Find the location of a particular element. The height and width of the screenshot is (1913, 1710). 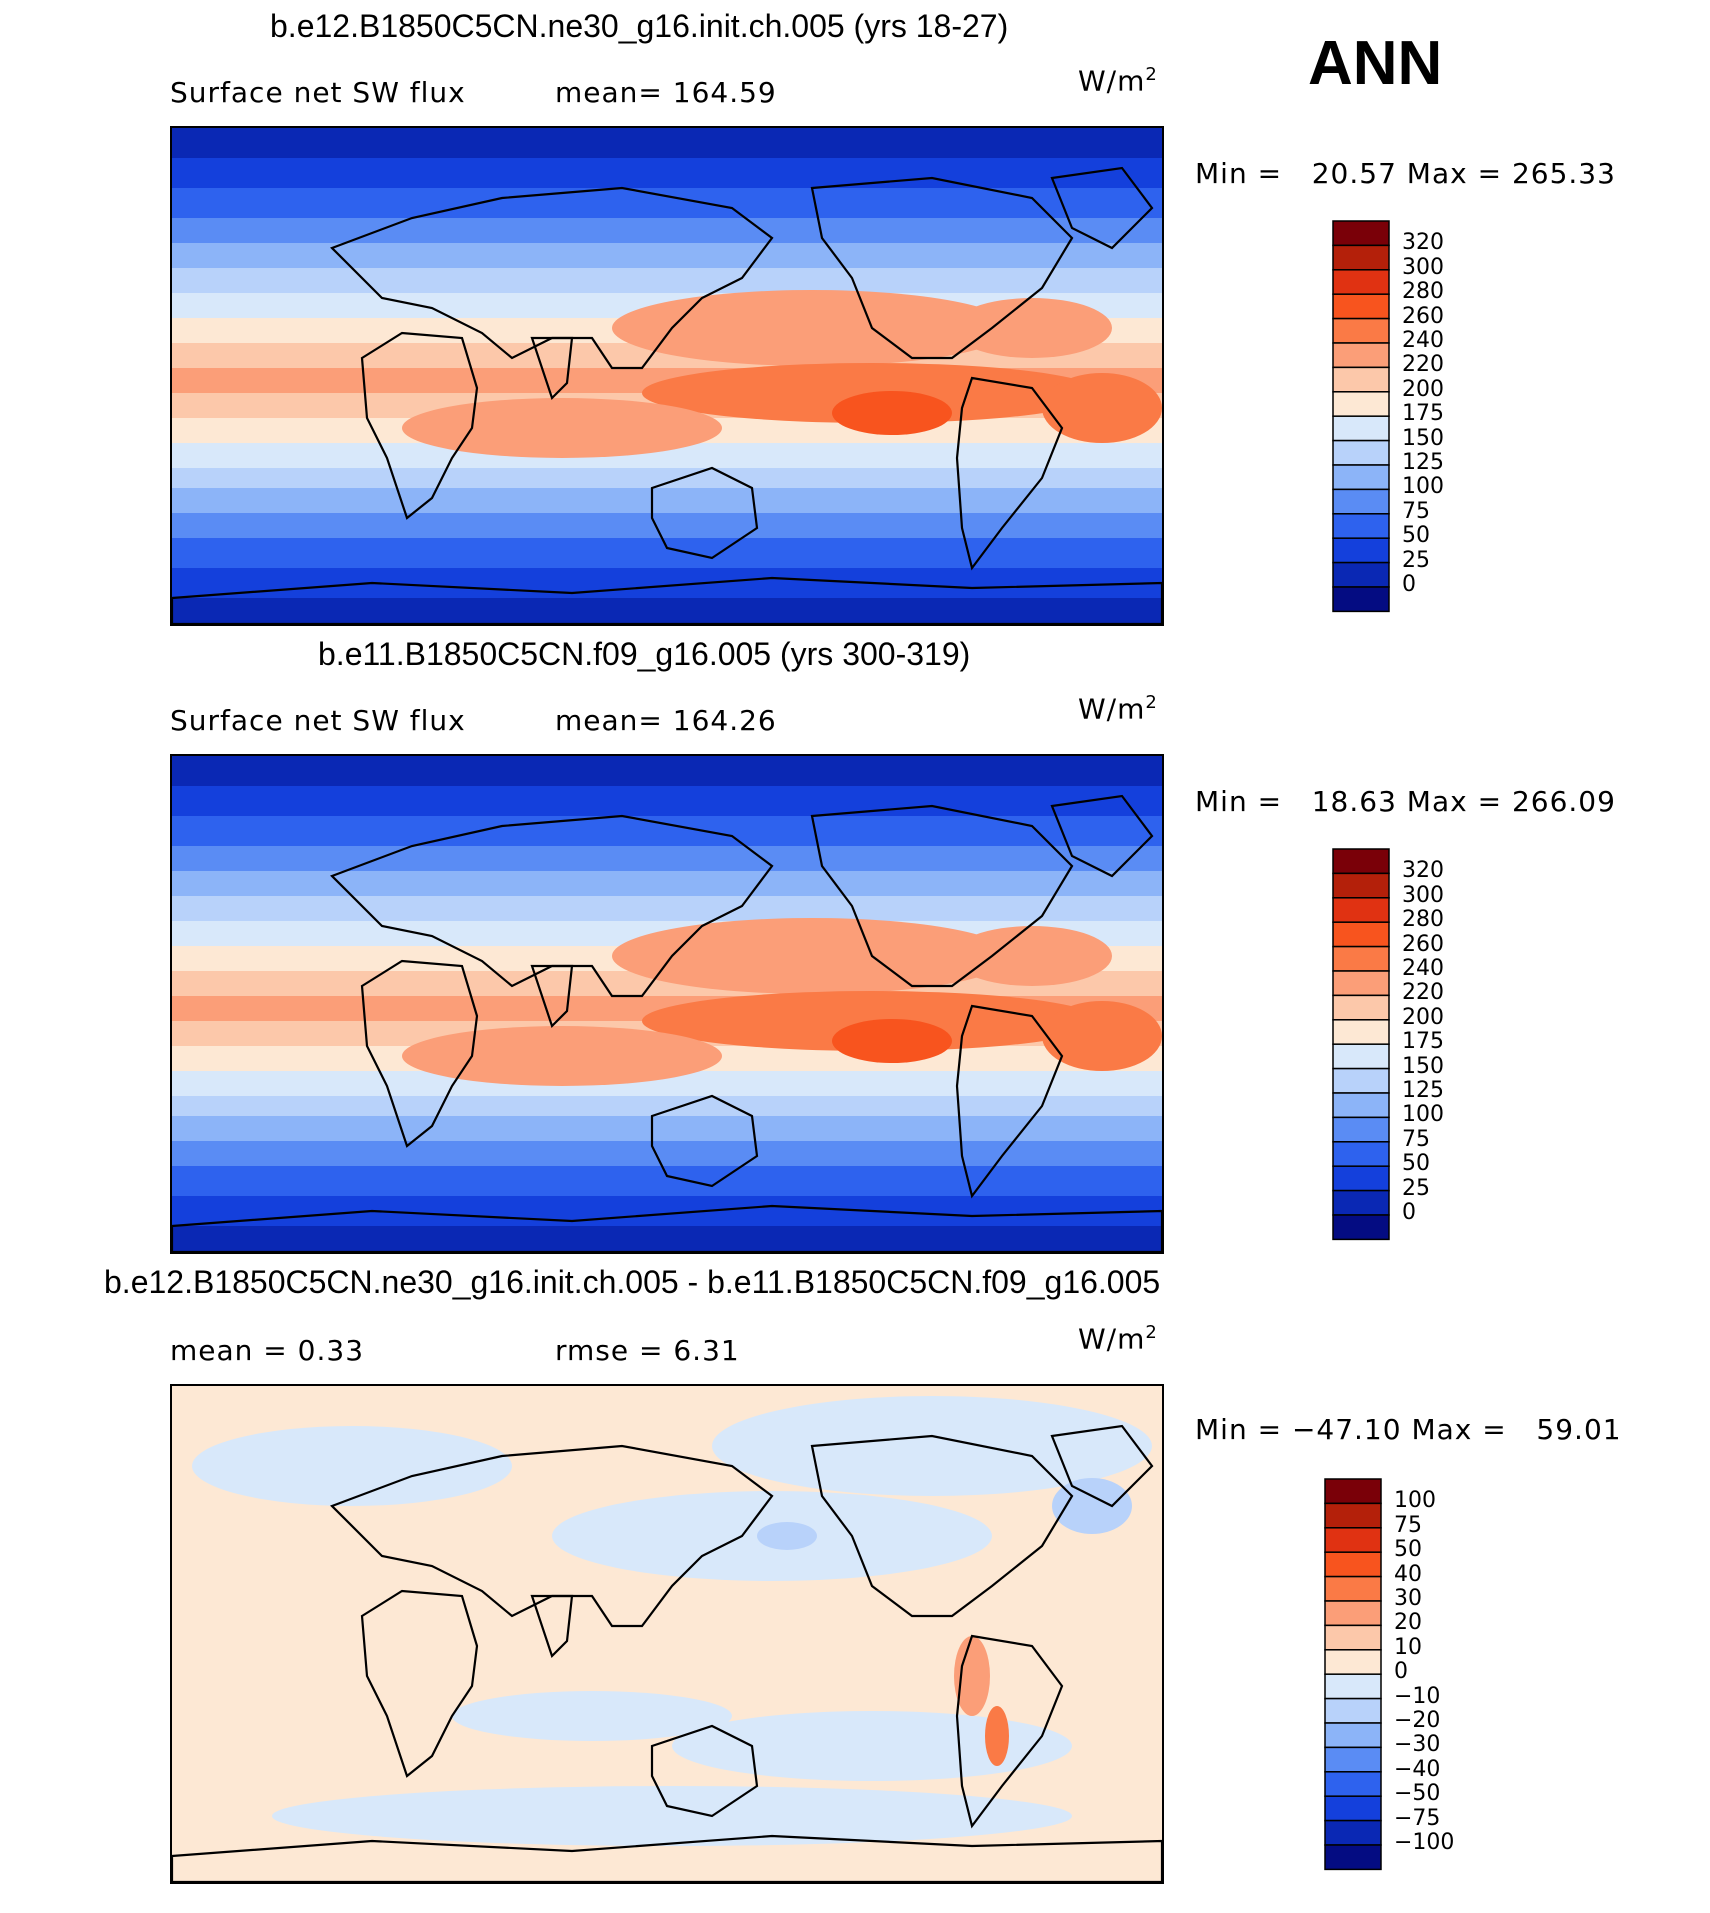

min-max-label: Min = −47.10 Max = 59.01 is located at coordinates (1408, 1429).